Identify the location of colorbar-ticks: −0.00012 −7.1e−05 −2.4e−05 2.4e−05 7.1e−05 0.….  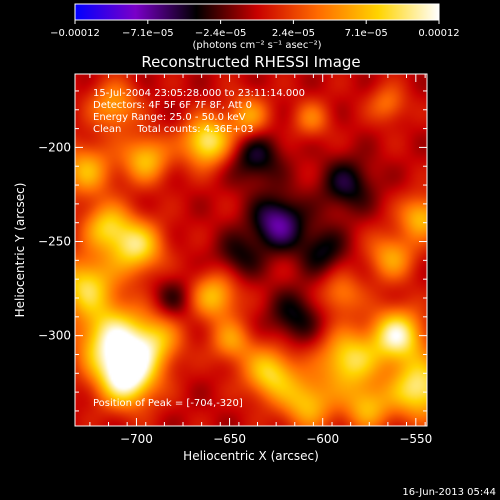
(255, 29).